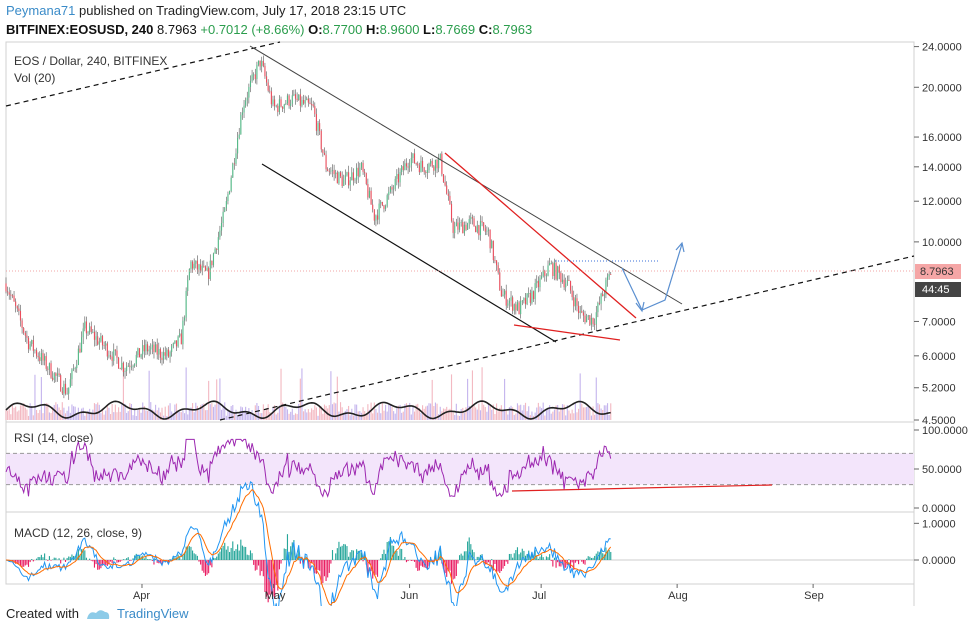  I want to click on tradingview-link: TradingView, so click(152, 613).